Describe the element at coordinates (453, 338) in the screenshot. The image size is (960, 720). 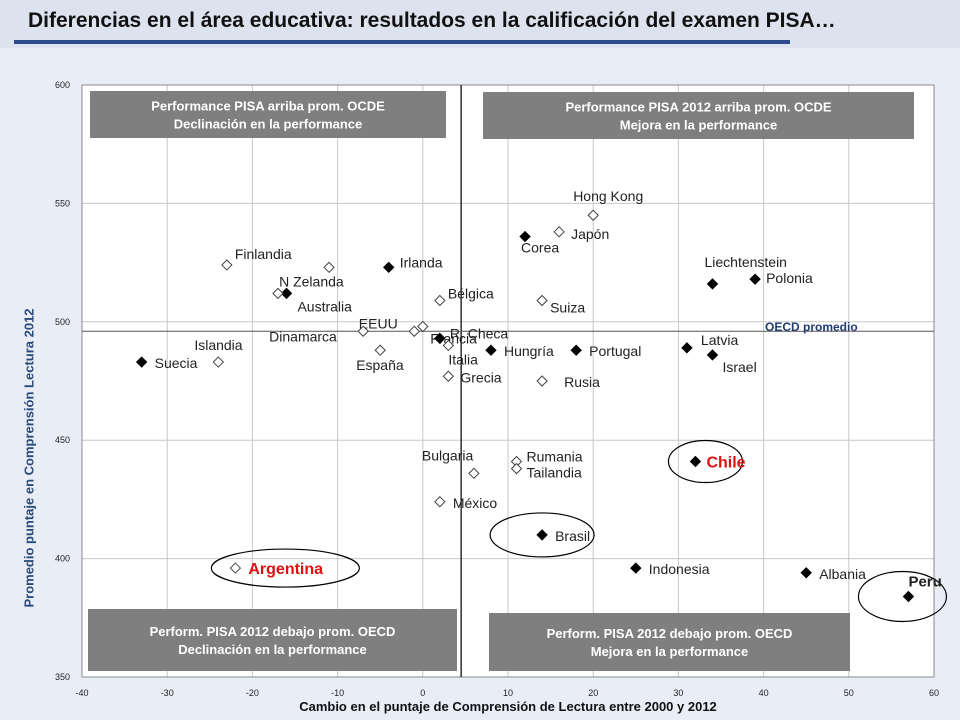
I see `point-label: Francia` at that location.